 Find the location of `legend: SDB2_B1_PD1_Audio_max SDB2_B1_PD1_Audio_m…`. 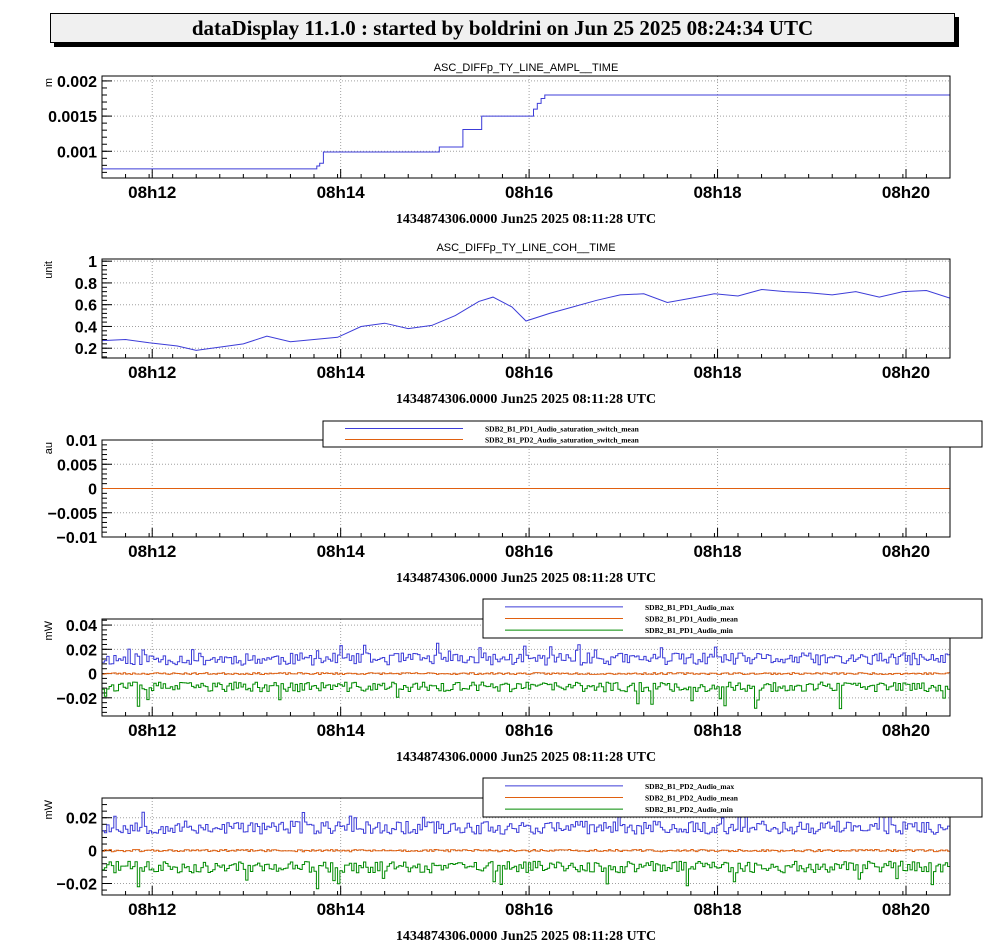

legend: SDB2_B1_PD1_Audio_max SDB2_B1_PD1_Audio_m… is located at coordinates (732, 618).